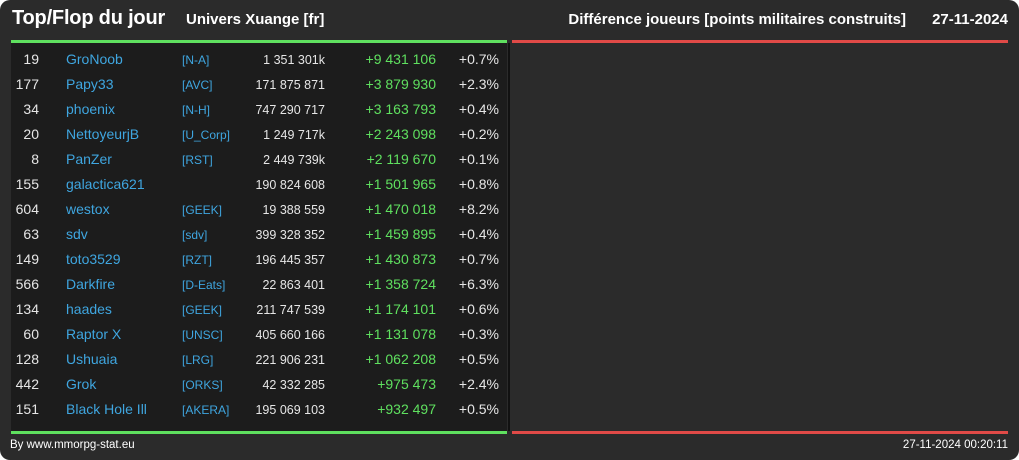 This screenshot has width=1019, height=460. What do you see at coordinates (77, 234) in the screenshot?
I see `player-name-link: sdv` at bounding box center [77, 234].